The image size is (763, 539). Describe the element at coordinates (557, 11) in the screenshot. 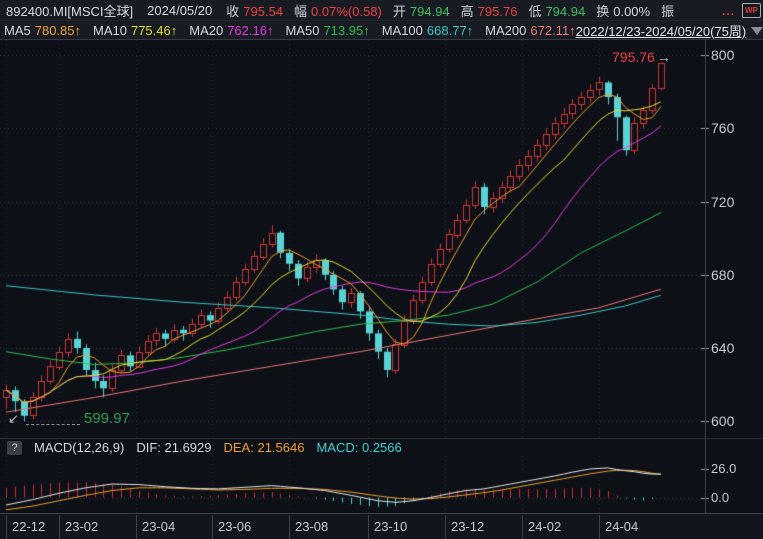

I see `quote-field: 低 794.94` at that location.